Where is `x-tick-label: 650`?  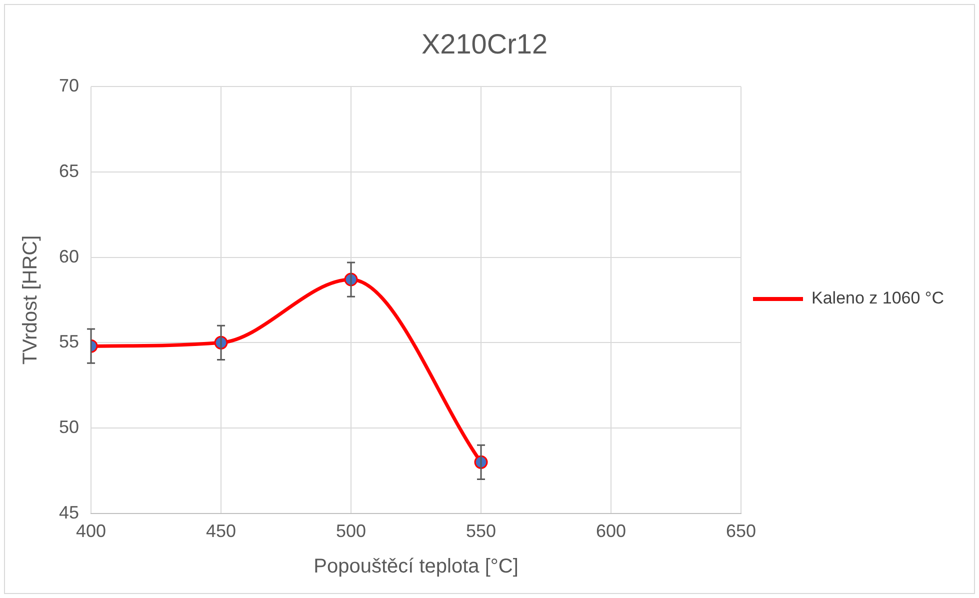 x-tick-label: 650 is located at coordinates (741, 531).